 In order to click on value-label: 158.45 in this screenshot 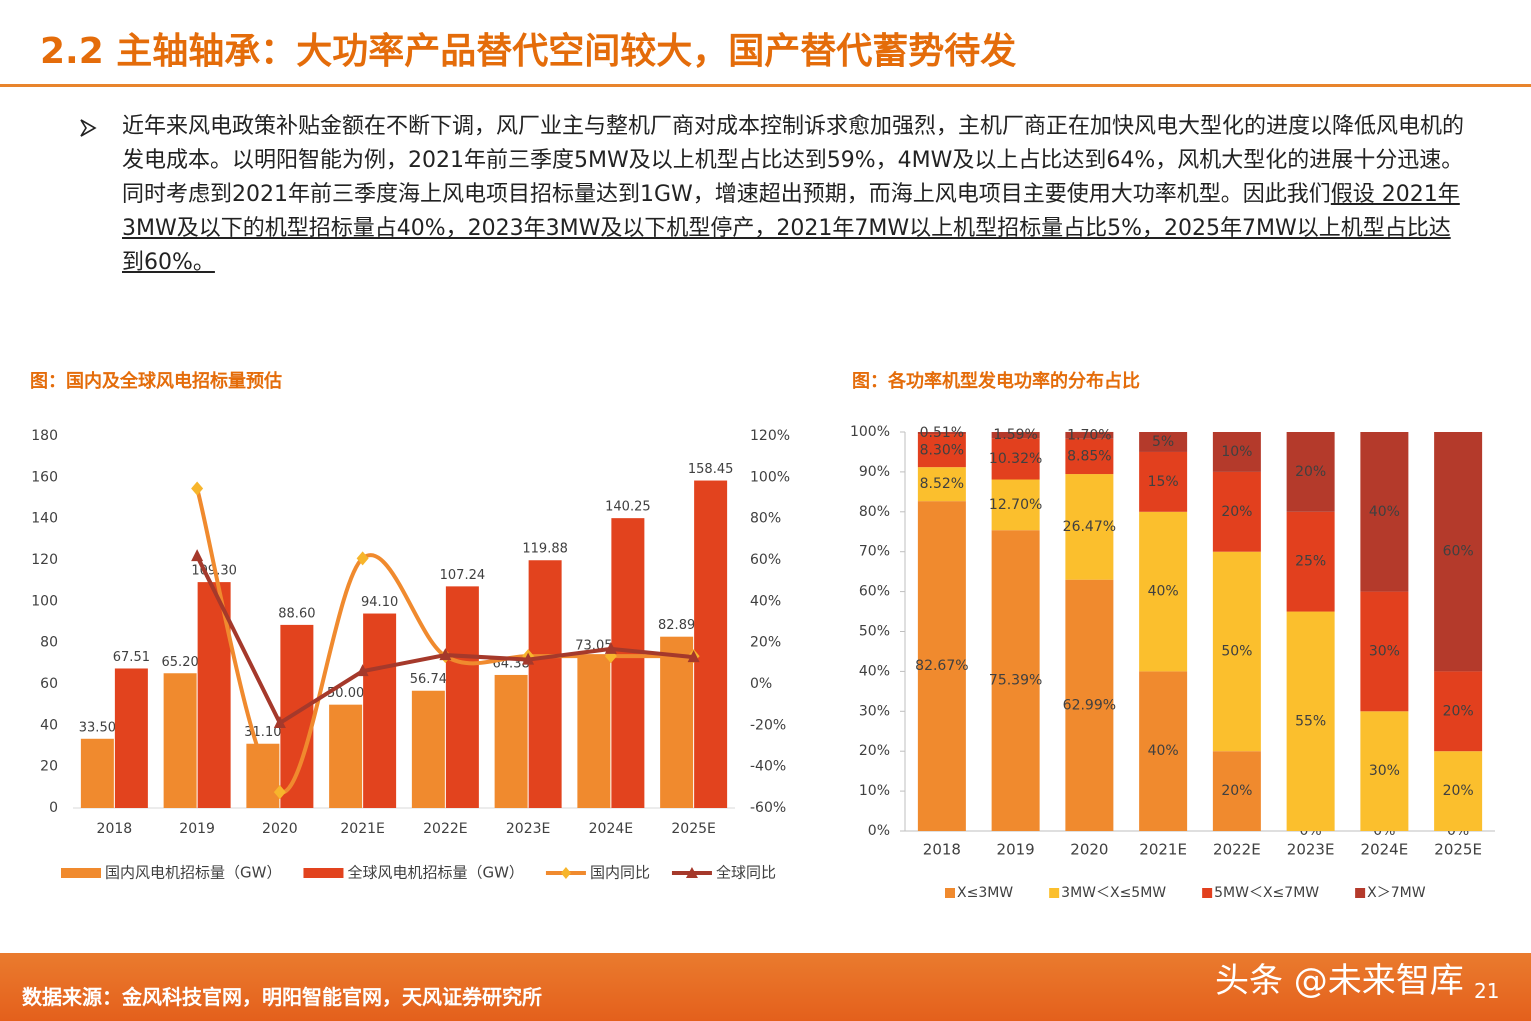, I will do `click(711, 469)`.